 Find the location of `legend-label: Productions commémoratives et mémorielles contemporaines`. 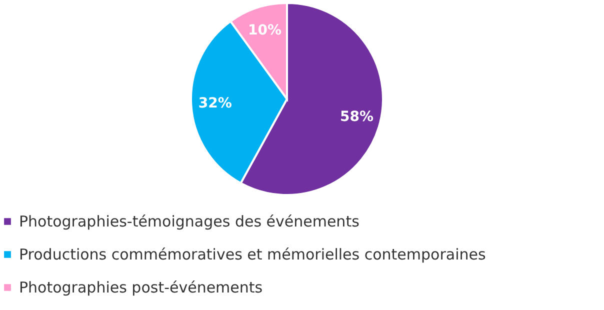

legend-label: Productions commémoratives et mémorielles contemporaines is located at coordinates (252, 255).